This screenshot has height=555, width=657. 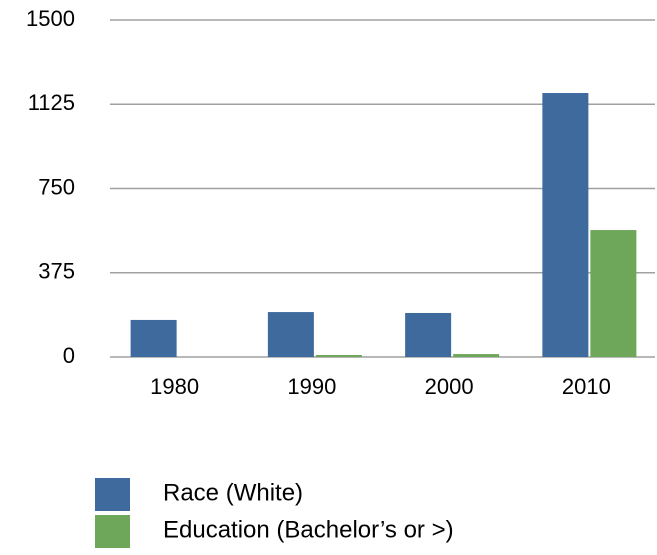 What do you see at coordinates (311, 386) in the screenshot?
I see `x-tick-label: 1990` at bounding box center [311, 386].